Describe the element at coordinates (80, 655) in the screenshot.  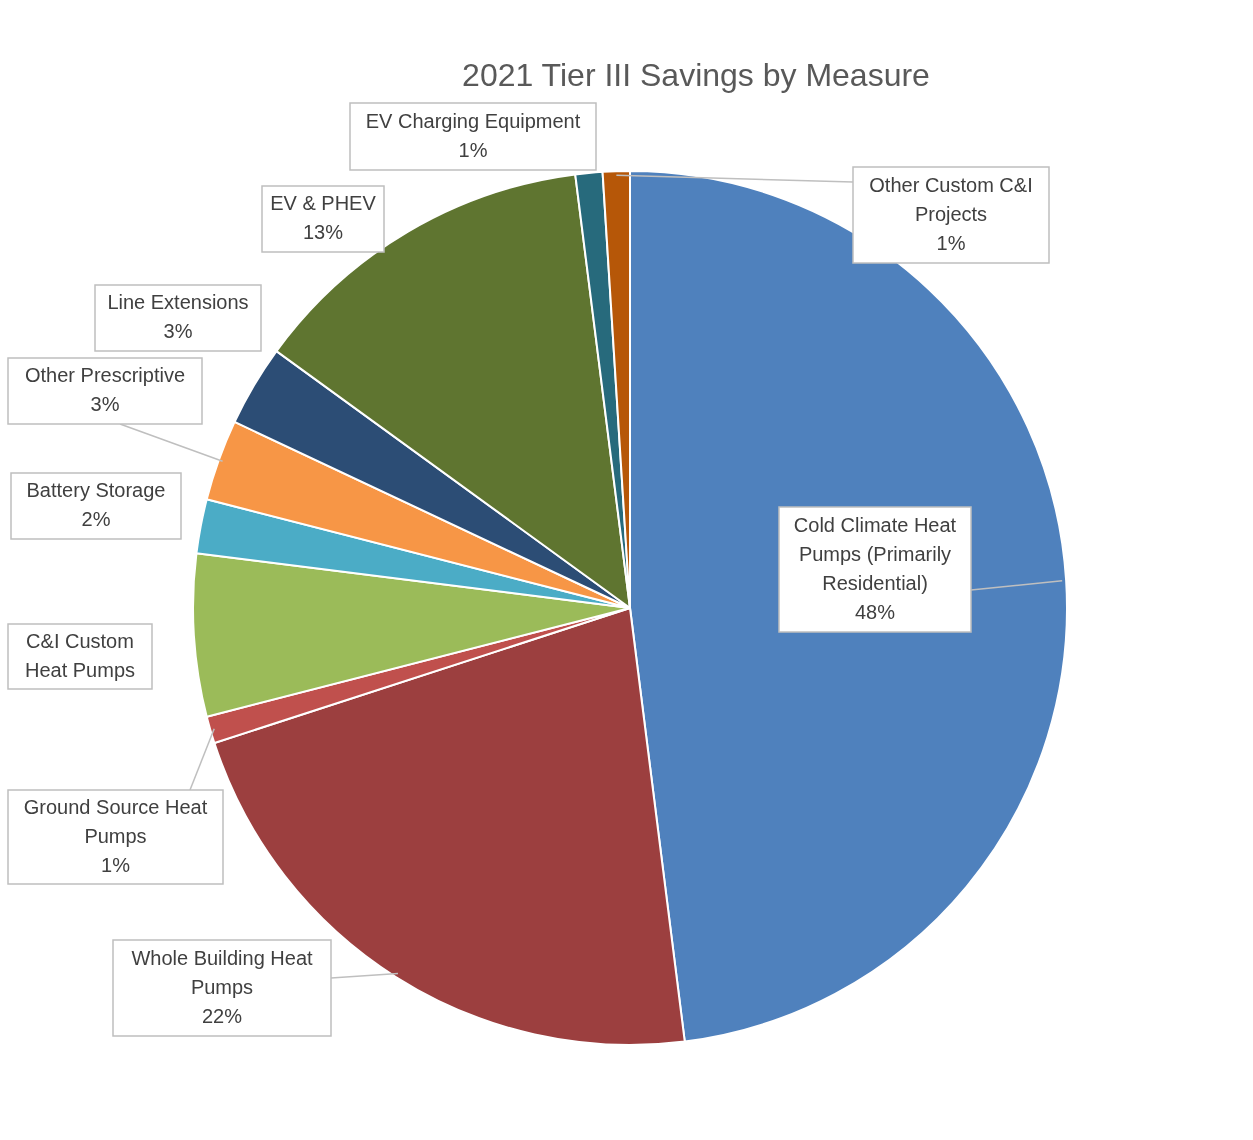
I see `slice-label: C&I Custom Heat Pumps` at that location.